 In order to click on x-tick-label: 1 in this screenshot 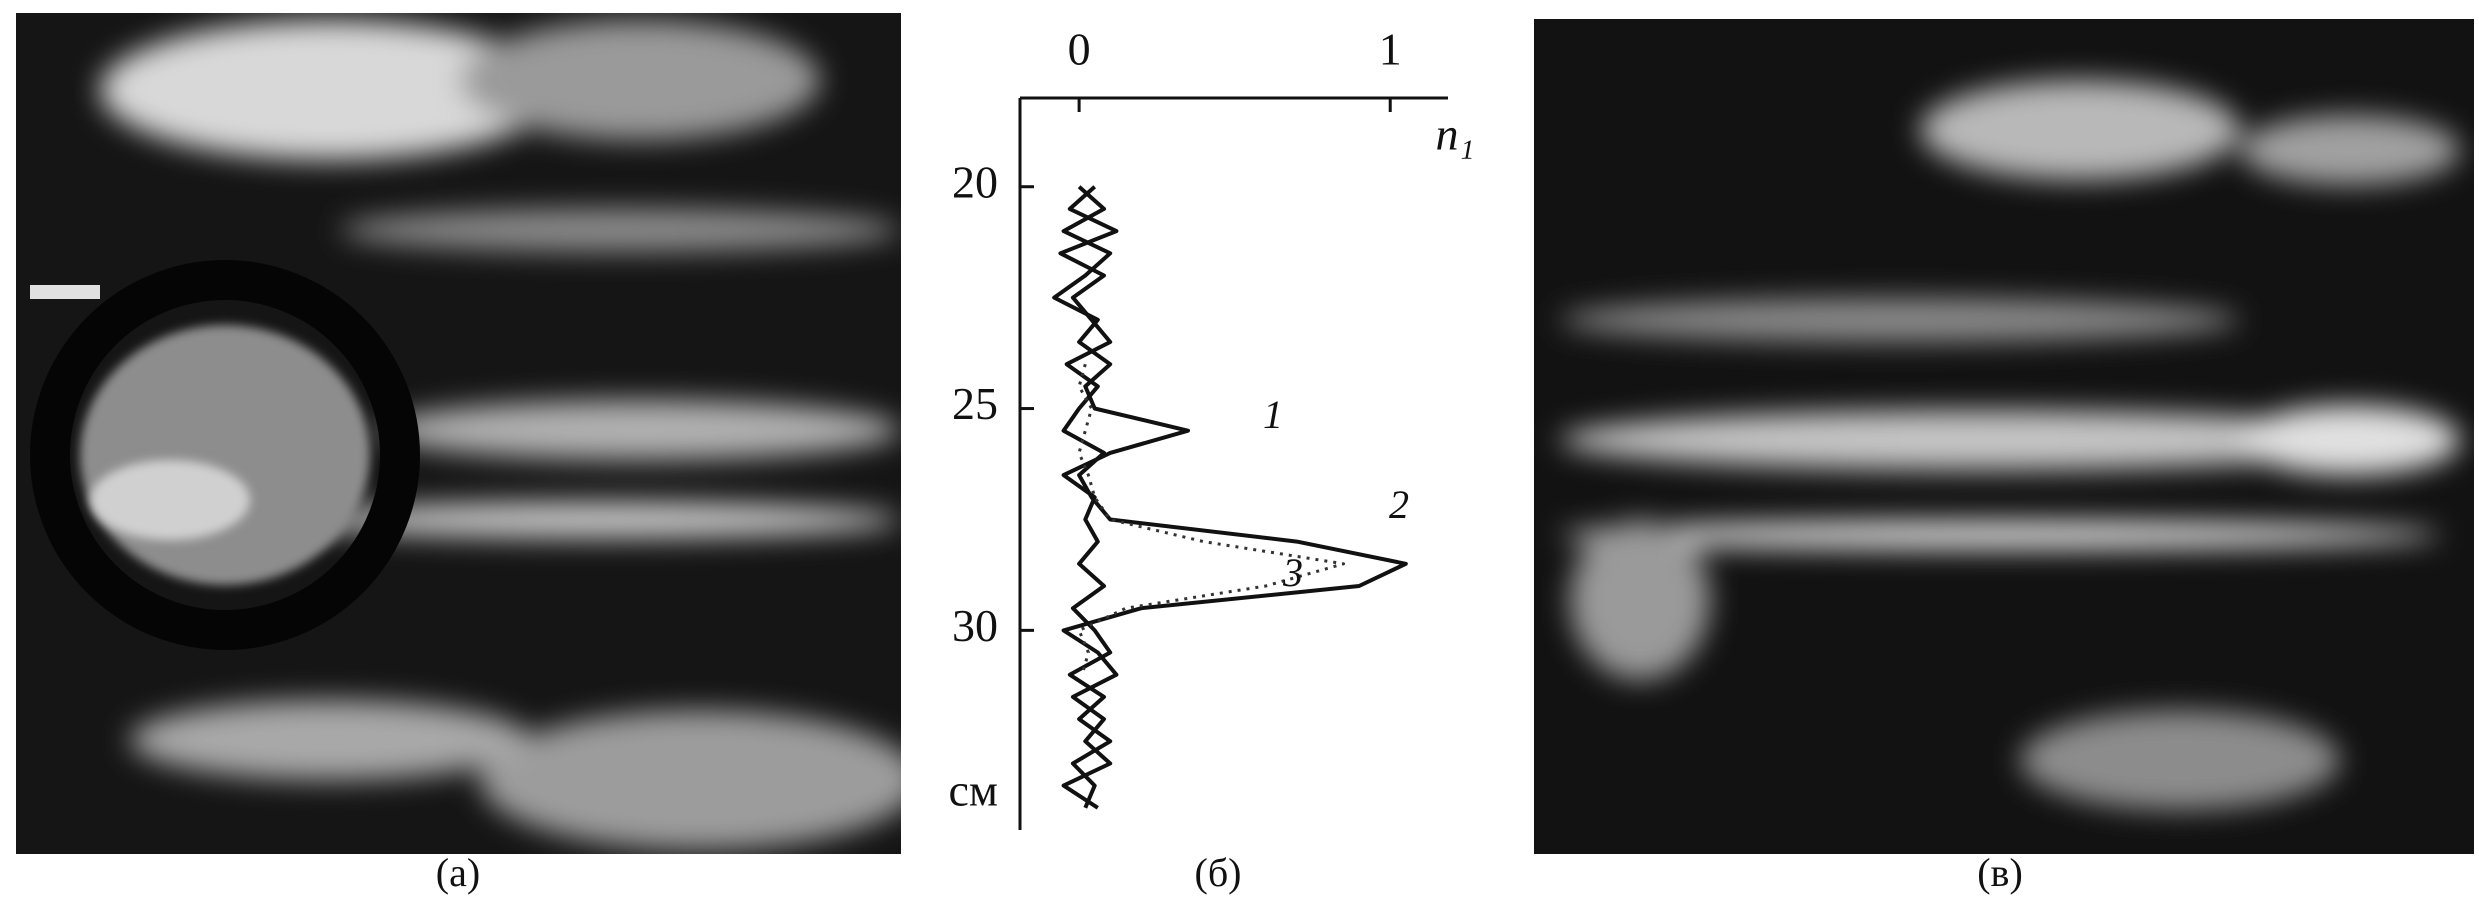, I will do `click(1390, 49)`.